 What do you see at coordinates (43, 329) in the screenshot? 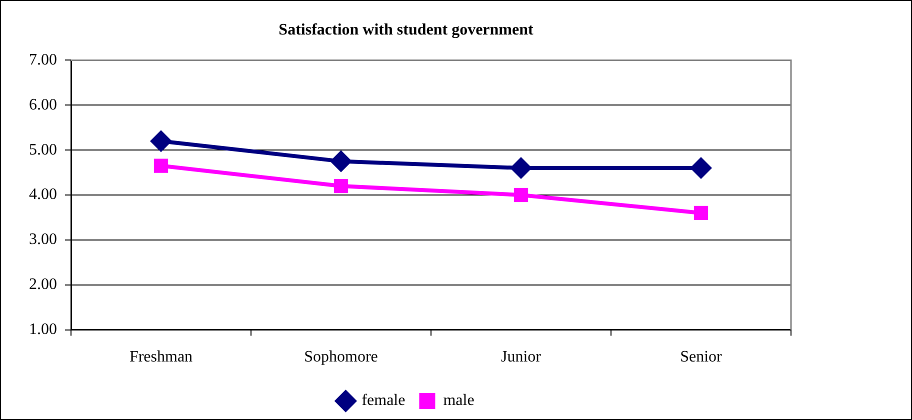
I see `y-tick-label: 1.00` at bounding box center [43, 329].